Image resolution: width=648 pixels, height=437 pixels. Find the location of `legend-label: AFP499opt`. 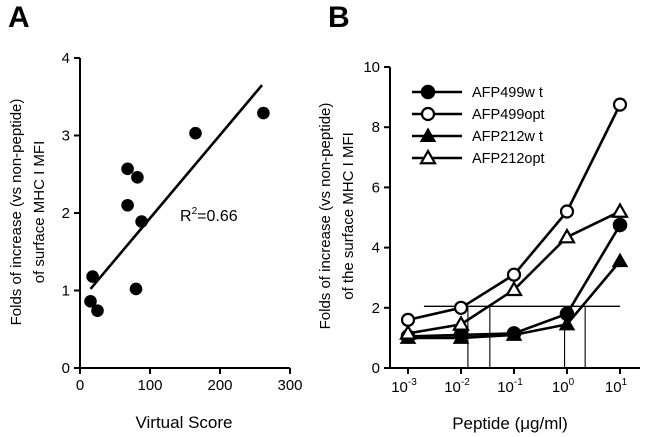

legend-label: AFP499opt is located at coordinates (508, 115).